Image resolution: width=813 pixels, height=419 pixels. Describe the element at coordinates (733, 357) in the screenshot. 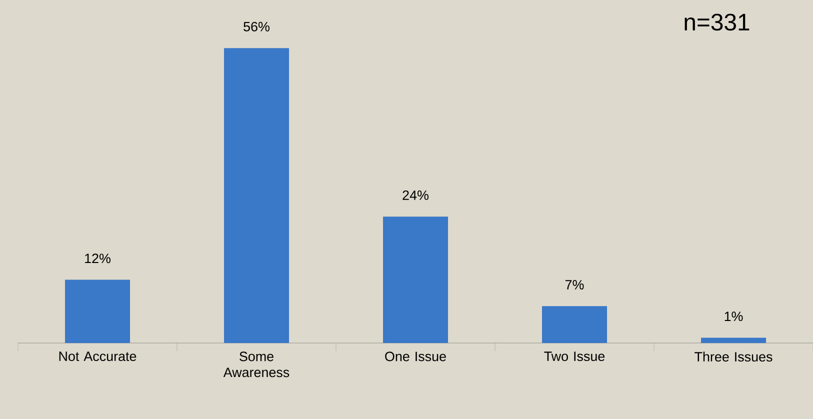

I see `x-tick-label: Three Issues` at that location.